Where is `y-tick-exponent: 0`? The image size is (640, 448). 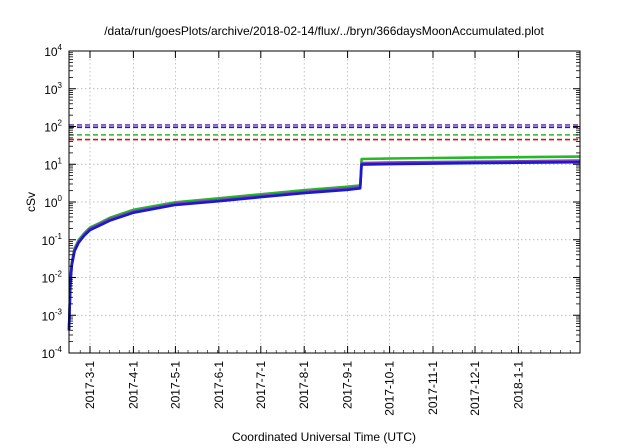
y-tick-exponent: 0 is located at coordinates (60, 198).